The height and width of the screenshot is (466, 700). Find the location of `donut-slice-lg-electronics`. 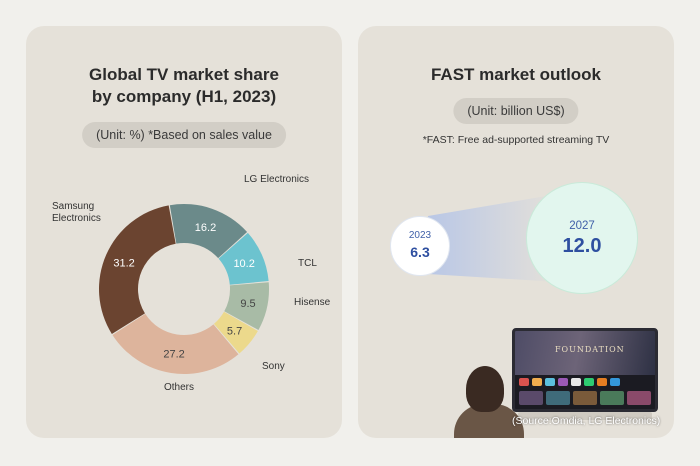

donut-slice-lg-electronics is located at coordinates (208, 231).